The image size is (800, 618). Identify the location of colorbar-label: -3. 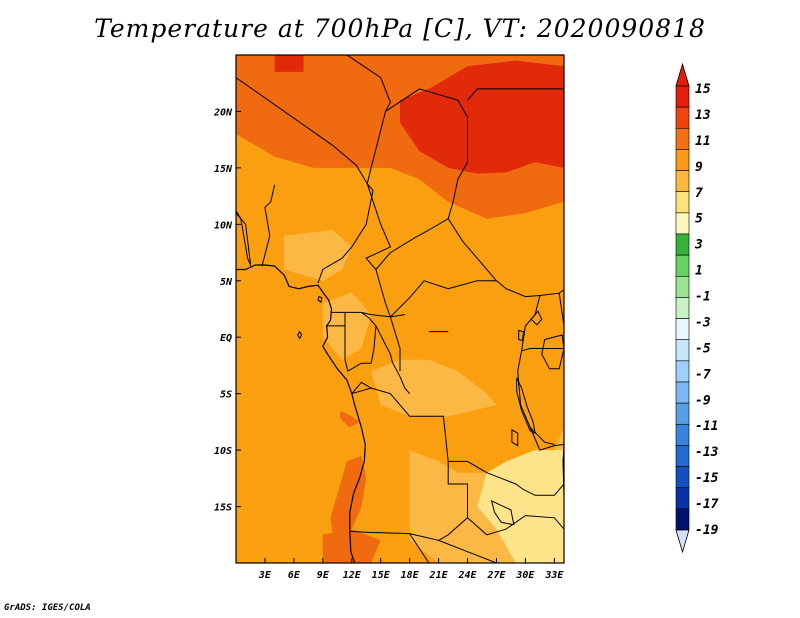
(703, 322).